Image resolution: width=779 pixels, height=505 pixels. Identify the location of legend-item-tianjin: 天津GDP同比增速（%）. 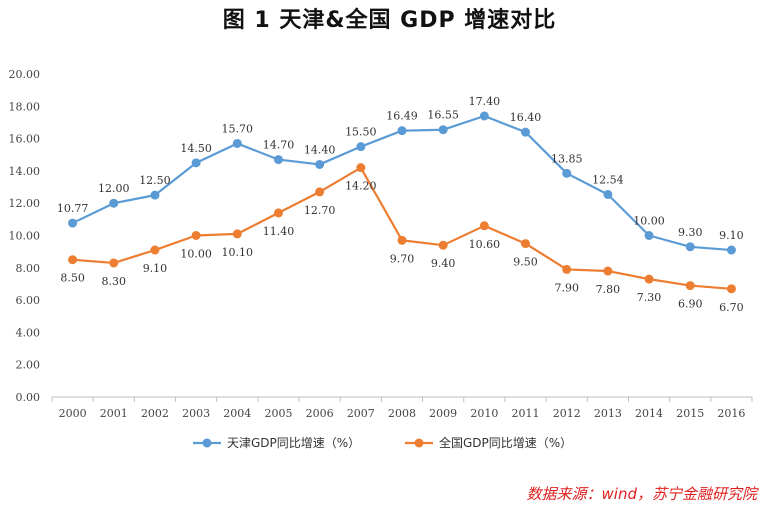
(276, 443).